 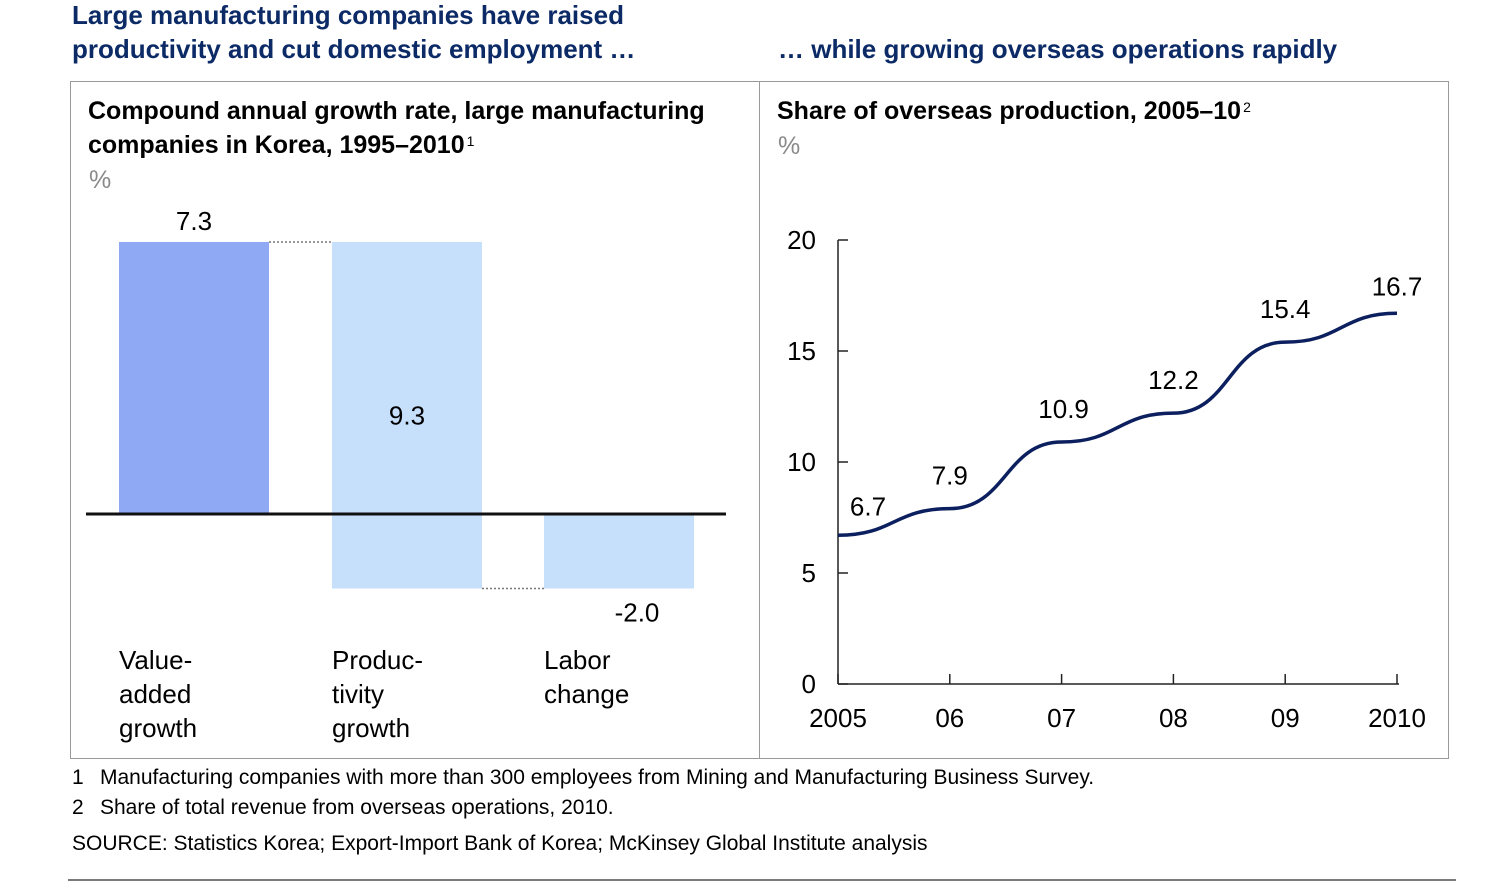 I want to click on left-chart-title-footnote: 1, so click(x=470, y=141).